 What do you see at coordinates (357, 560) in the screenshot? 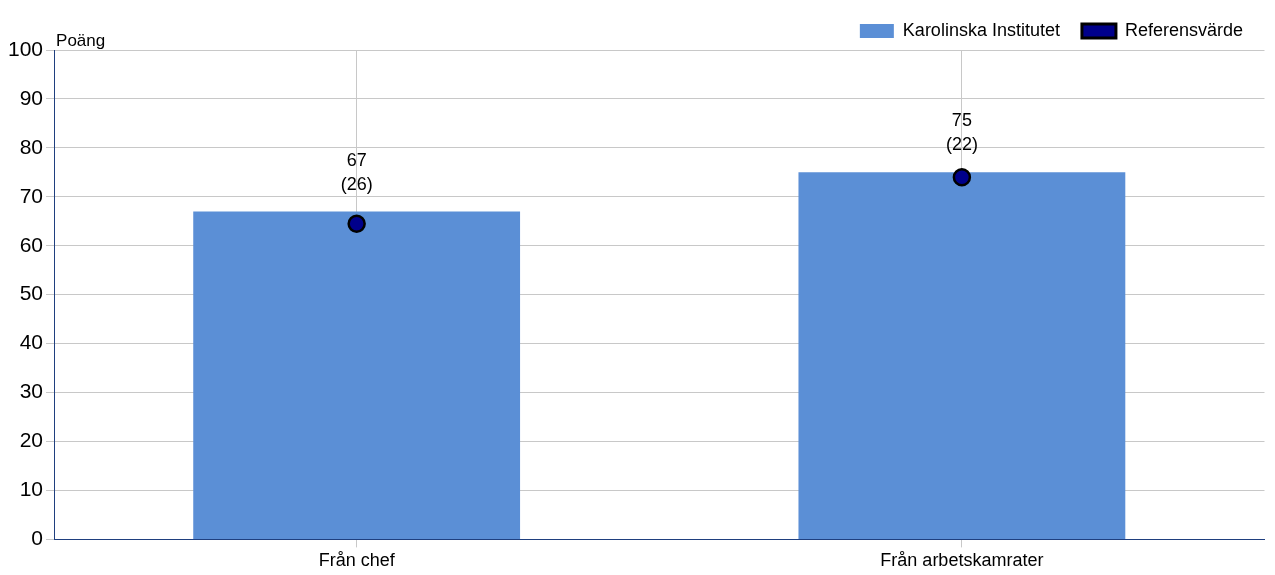
I see `x-tick-label: Från chef` at bounding box center [357, 560].